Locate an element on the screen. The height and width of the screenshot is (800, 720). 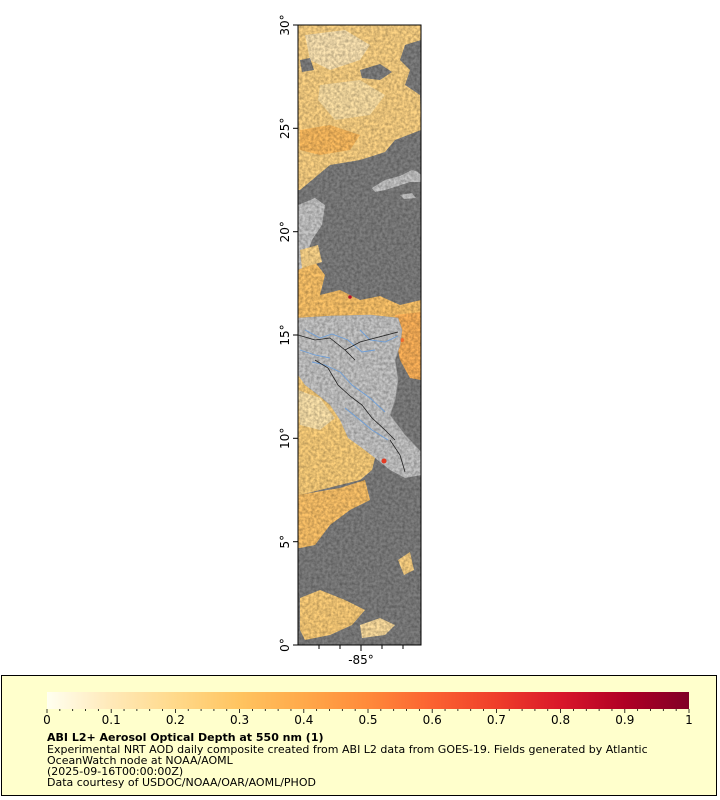
lat-label-5: 5° is located at coordinates (285, 542).